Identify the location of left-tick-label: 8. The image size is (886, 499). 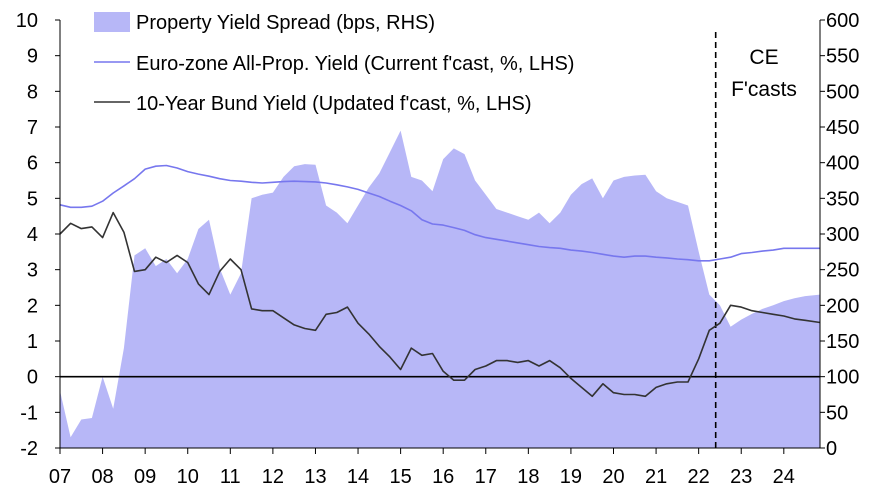
(32, 92).